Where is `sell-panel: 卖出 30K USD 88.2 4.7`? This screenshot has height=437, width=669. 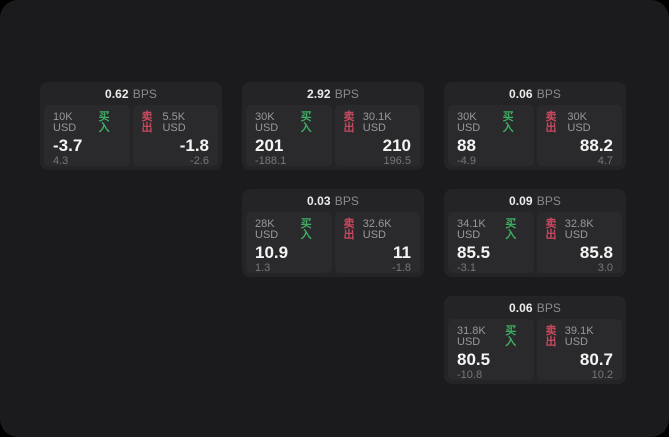 sell-panel: 卖出 30K USD 88.2 4.7 is located at coordinates (579, 136).